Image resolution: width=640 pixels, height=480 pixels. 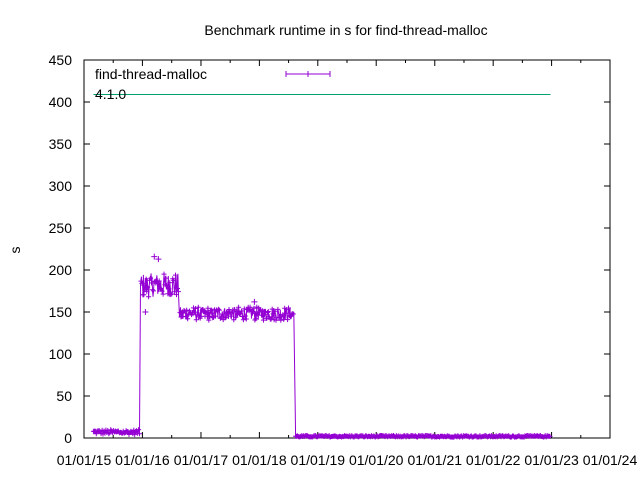 What do you see at coordinates (68, 438) in the screenshot?
I see `y-tick-label: 0` at bounding box center [68, 438].